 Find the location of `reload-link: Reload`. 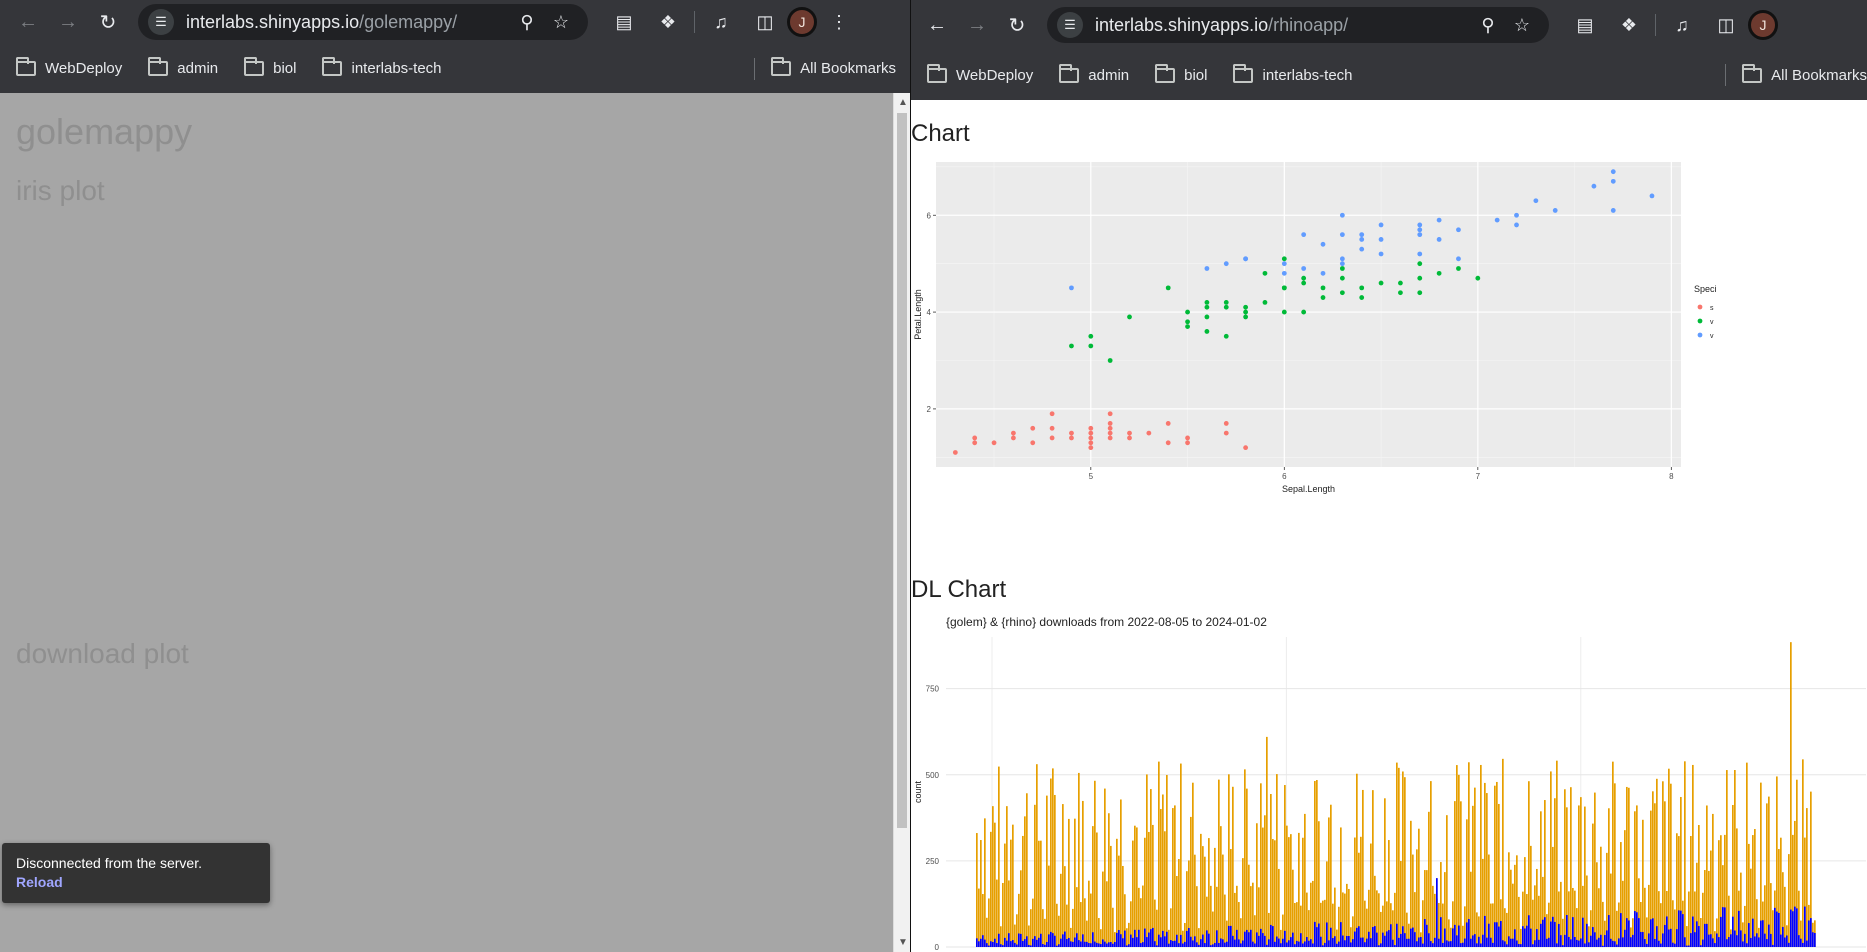

reload-link: Reload is located at coordinates (39, 882).